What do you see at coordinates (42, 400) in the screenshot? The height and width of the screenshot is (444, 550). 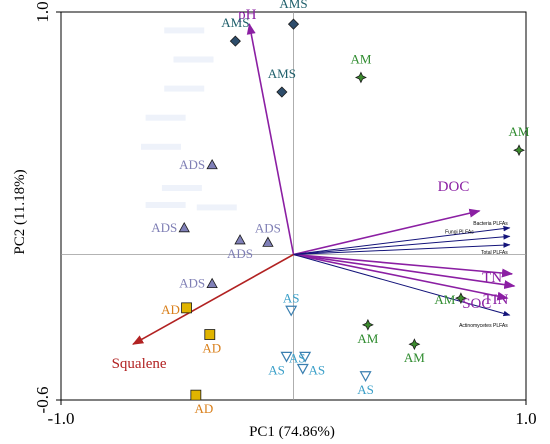 I see `y-tick-label: -0.6` at bounding box center [42, 400].